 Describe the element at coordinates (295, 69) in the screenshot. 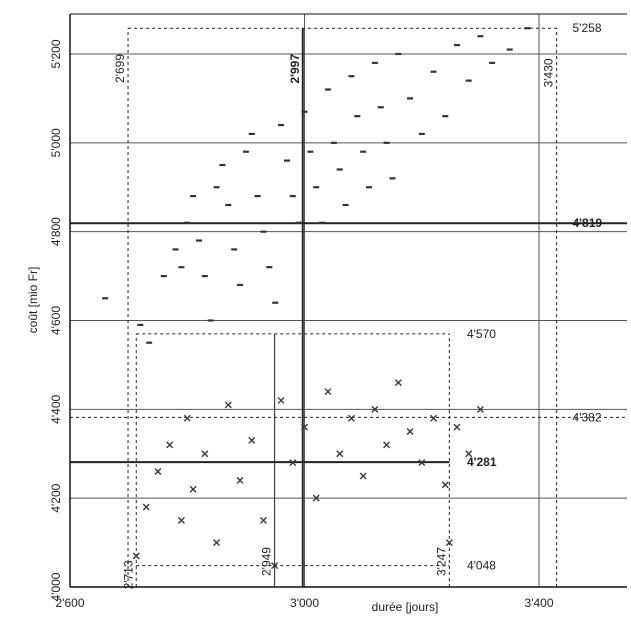

I see `reference-label: 2'997` at that location.